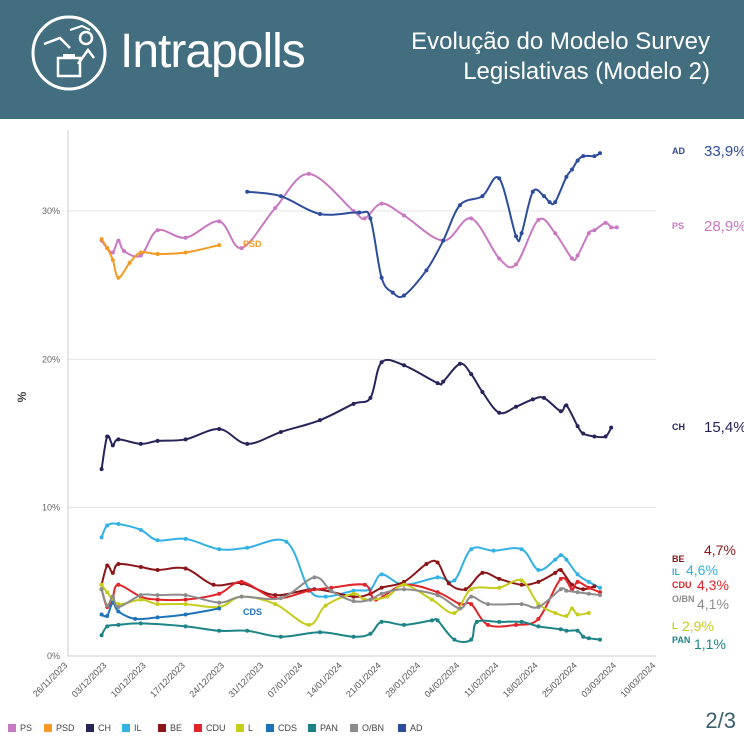 The height and width of the screenshot is (746, 744). What do you see at coordinates (373, 728) in the screenshot?
I see `legend-item-o-bn: O/BN` at bounding box center [373, 728].